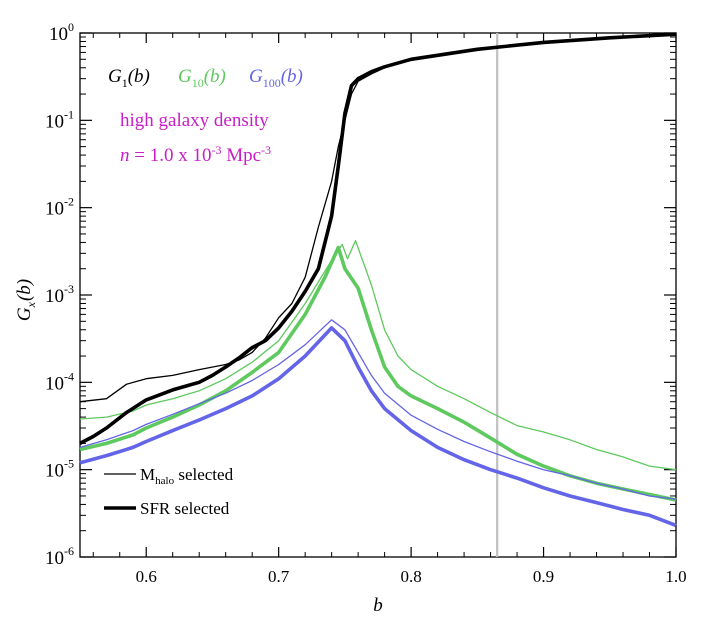 The image size is (709, 629). I want to click on legend-thick-label: SFR selected, so click(185, 508).